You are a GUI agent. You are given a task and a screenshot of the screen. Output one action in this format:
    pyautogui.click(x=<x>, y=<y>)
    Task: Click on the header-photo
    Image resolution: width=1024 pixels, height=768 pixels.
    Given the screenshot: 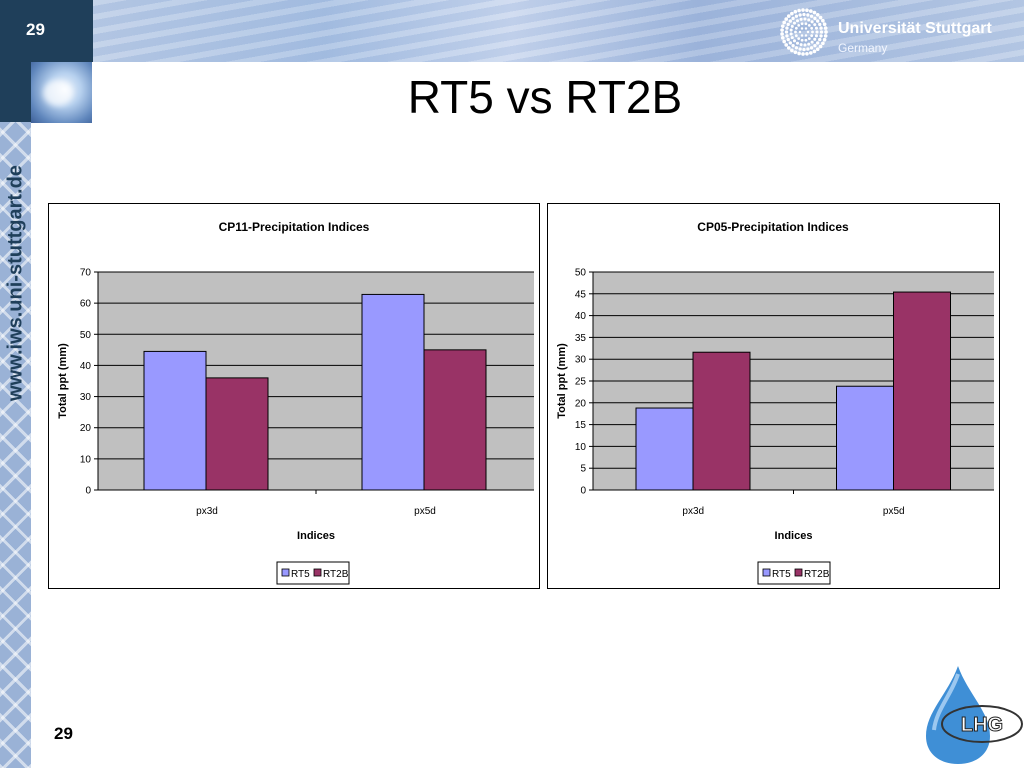 What is the action you would take?
    pyautogui.click(x=61, y=92)
    